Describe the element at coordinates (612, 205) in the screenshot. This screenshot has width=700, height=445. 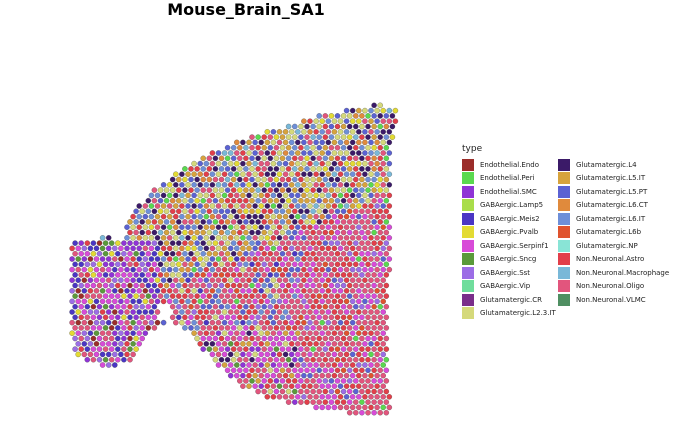
I see `legend-label: Glutamatergic.L6.CT` at that location.